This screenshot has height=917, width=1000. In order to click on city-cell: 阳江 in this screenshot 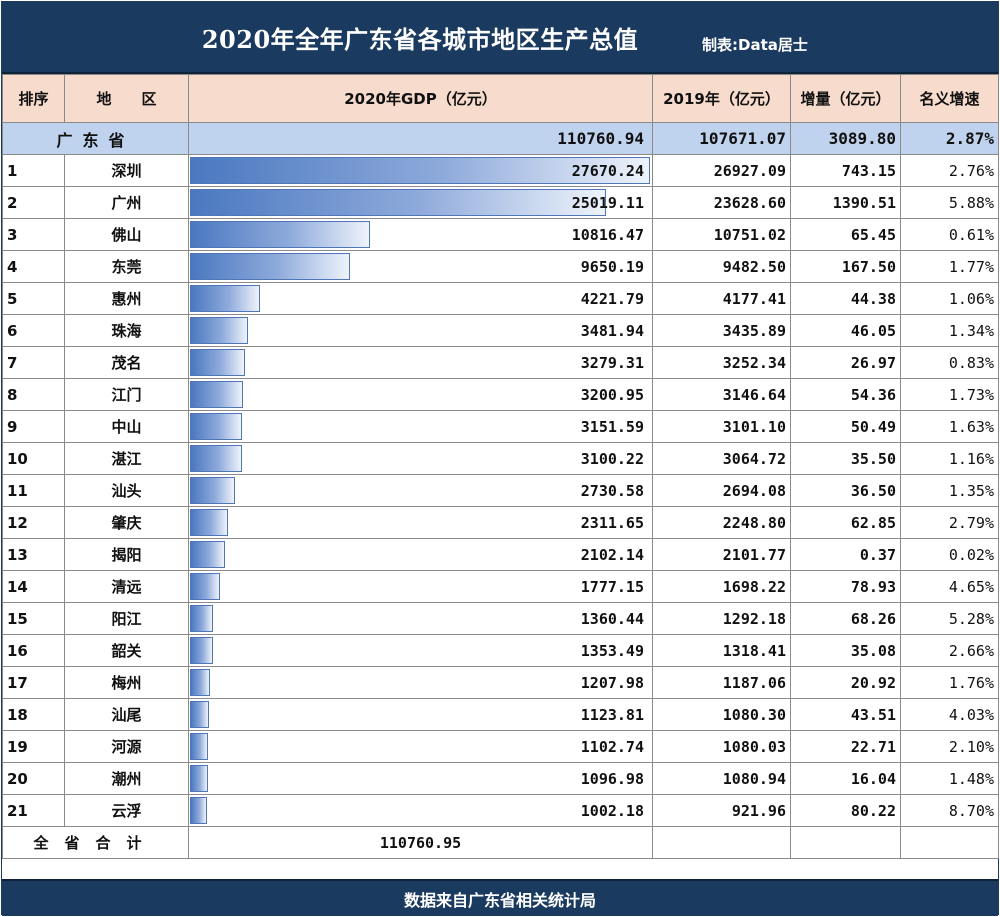, I will do `click(126, 618)`.